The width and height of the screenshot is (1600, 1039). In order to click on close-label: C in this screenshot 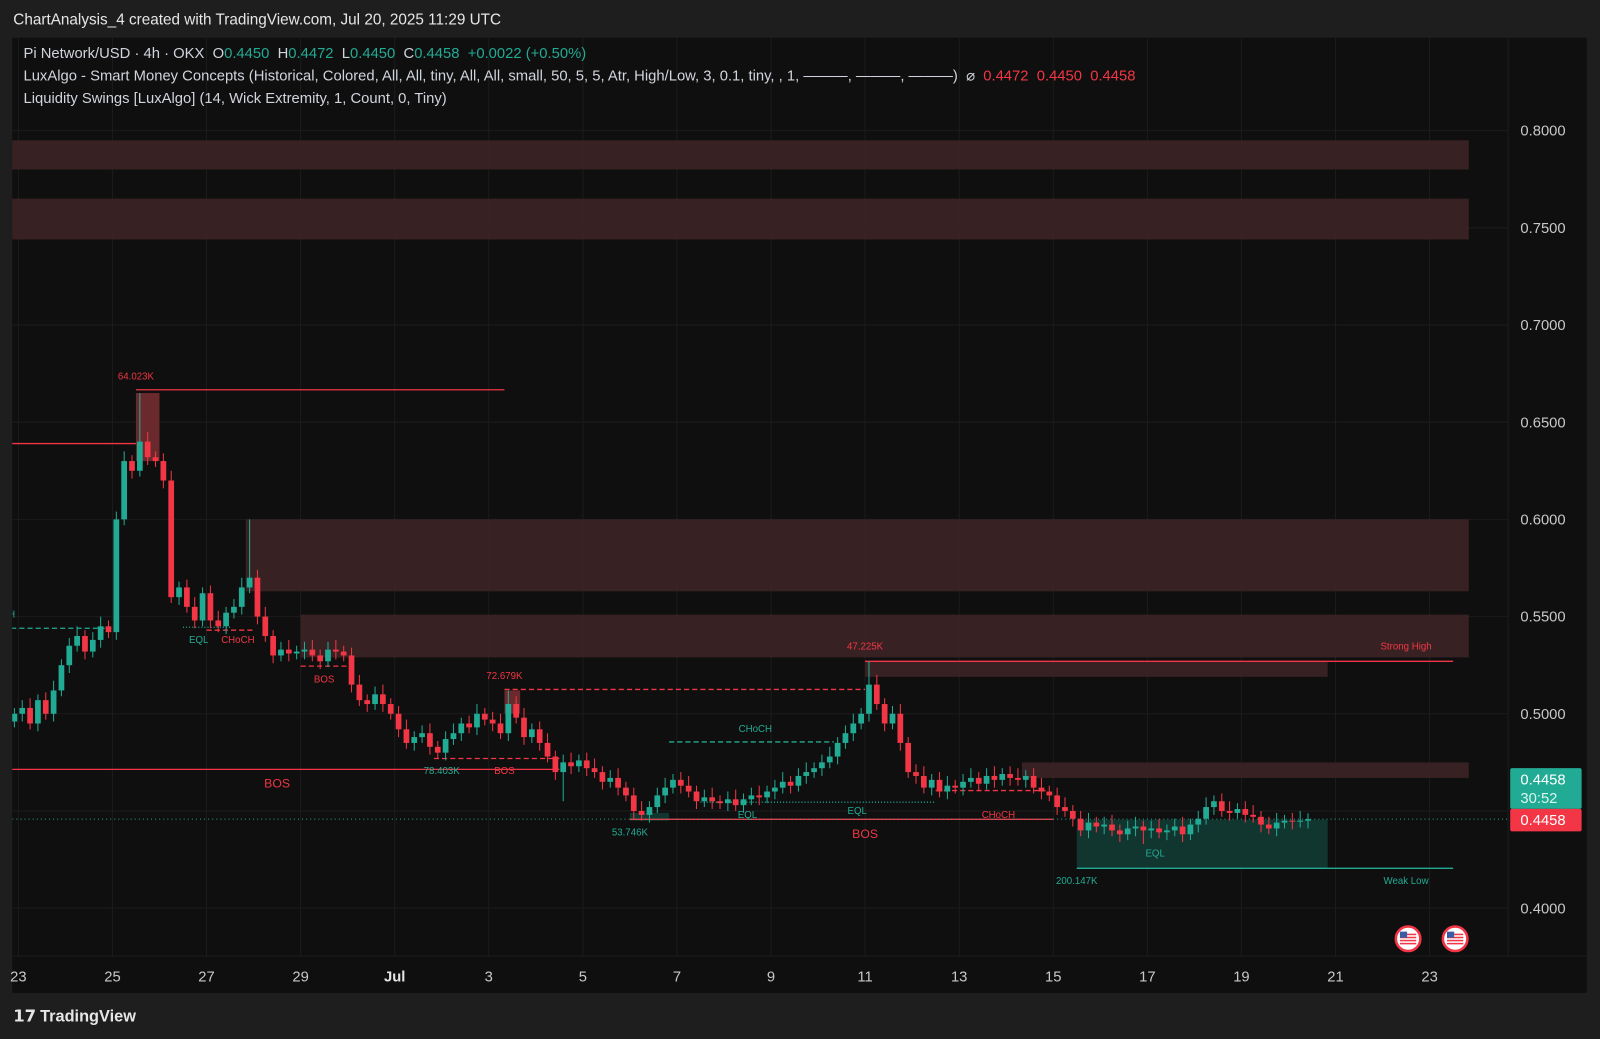, I will do `click(409, 54)`.